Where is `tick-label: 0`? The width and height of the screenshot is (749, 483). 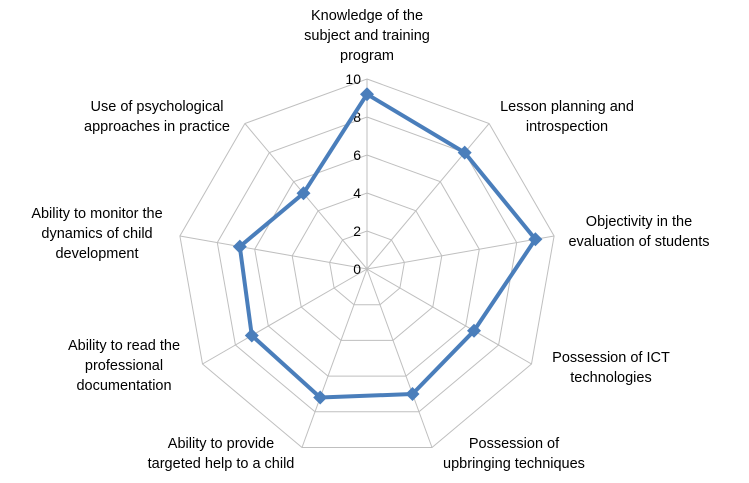
tick-label: 0 is located at coordinates (357, 269).